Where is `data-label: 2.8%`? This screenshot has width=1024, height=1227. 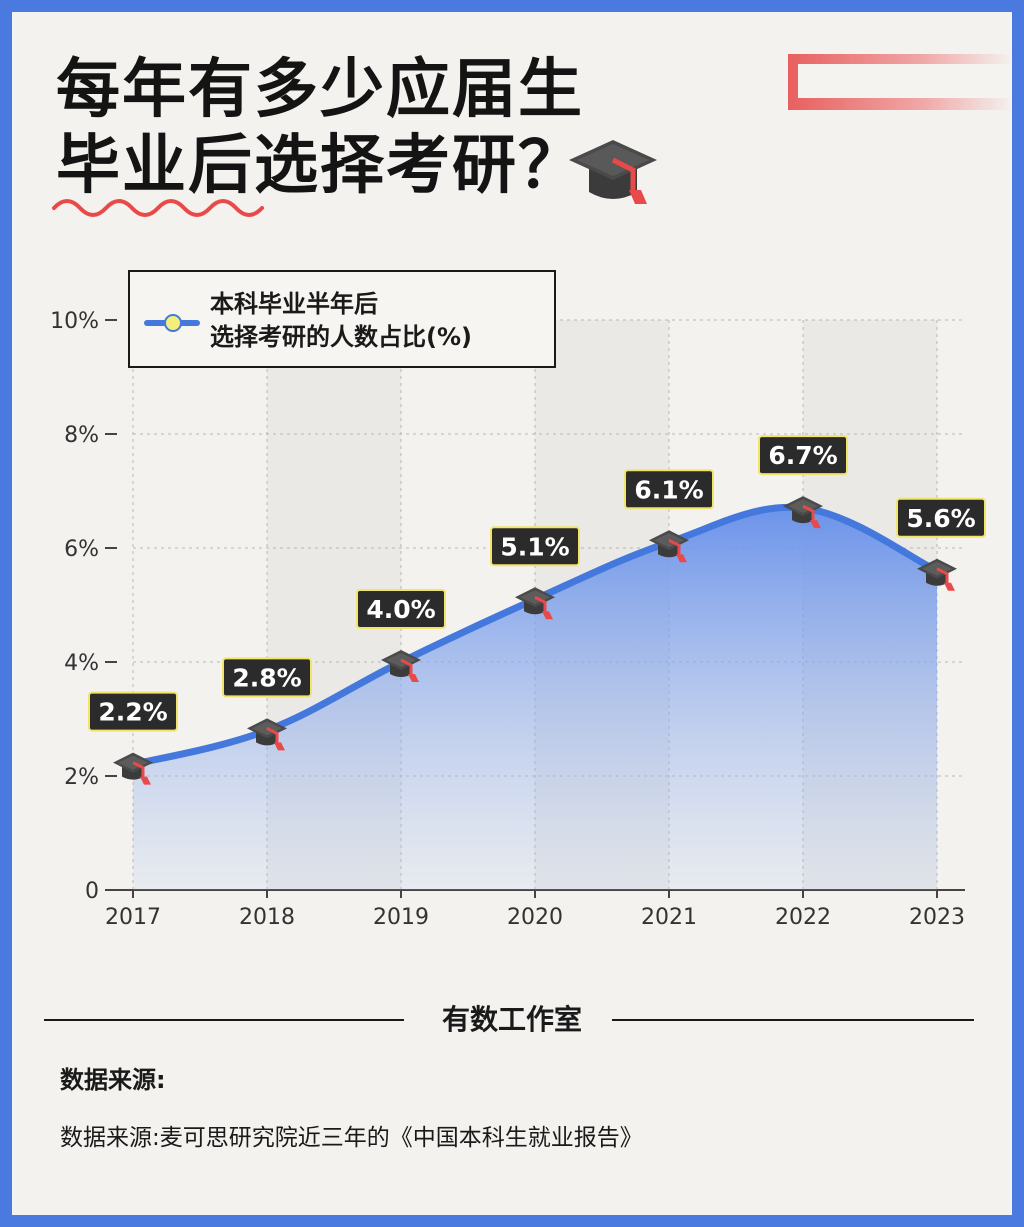
data-label: 2.8% is located at coordinates (267, 677).